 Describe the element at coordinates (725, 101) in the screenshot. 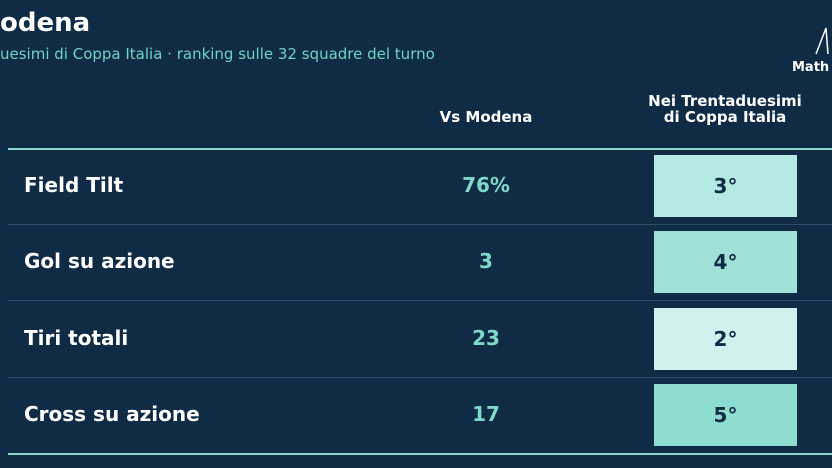

I see `column-header: Nei Trentaduesimi` at that location.